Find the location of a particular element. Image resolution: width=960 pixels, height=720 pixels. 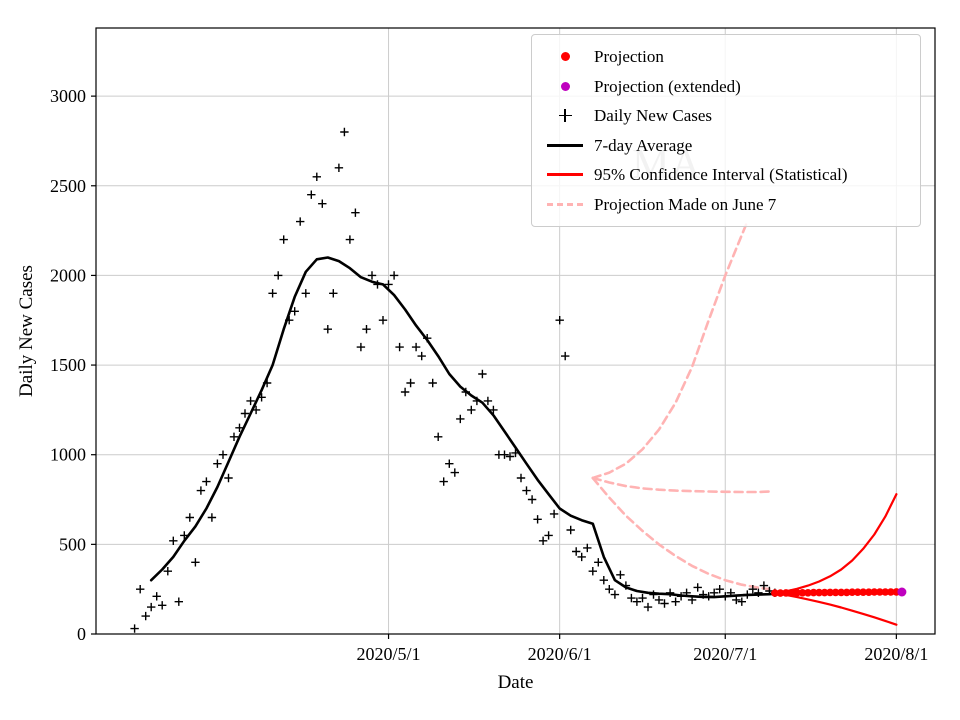

y-tick-label: 2000 is located at coordinates (68, 275).